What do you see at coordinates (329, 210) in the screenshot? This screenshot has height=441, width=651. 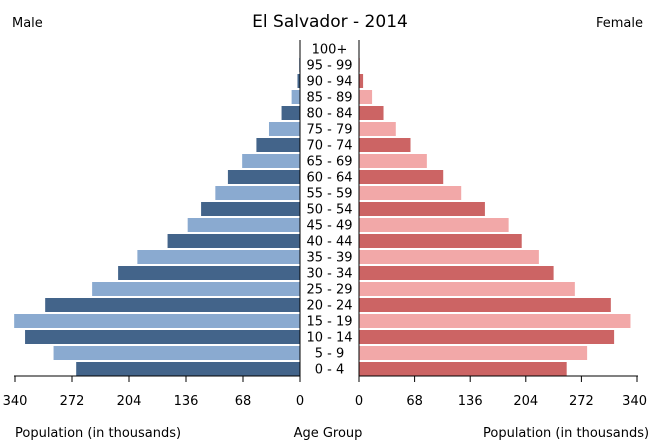 I see `age-group-label: 50 - 54` at bounding box center [329, 210].